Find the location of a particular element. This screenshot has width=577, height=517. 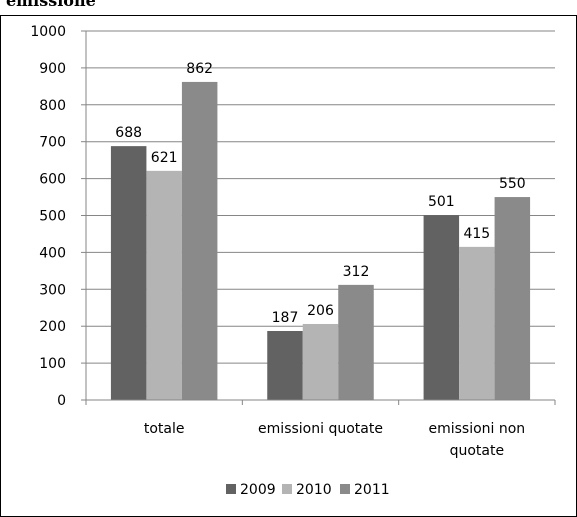

y-tick-label-500: 500 is located at coordinates (52, 217).